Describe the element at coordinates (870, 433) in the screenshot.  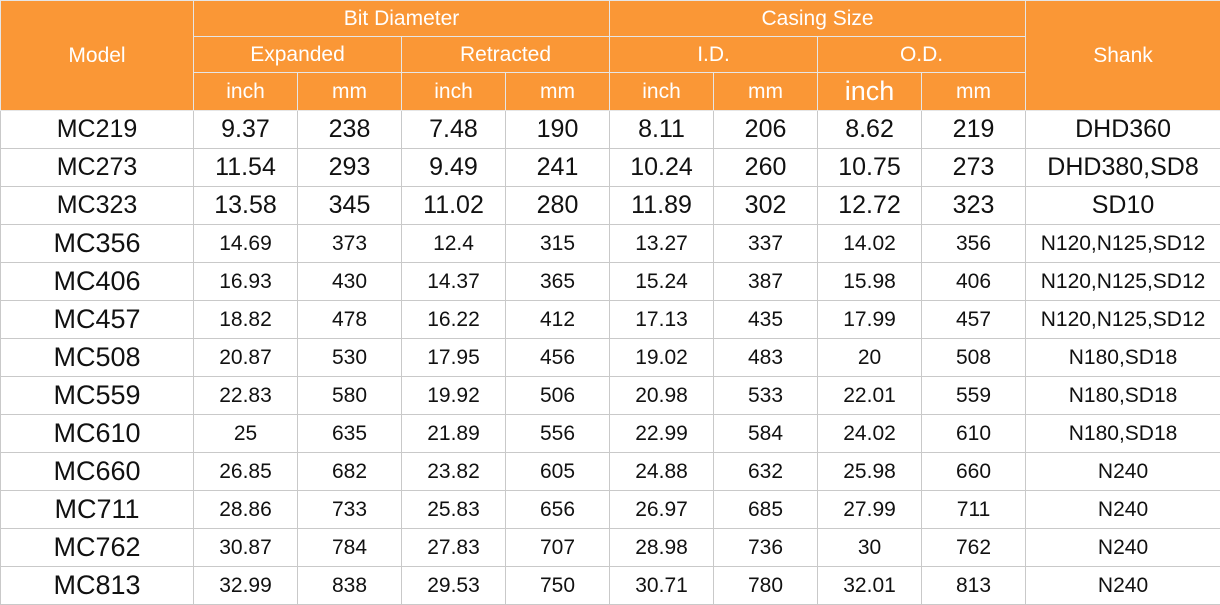
I see `value-cell: 24.02` at that location.